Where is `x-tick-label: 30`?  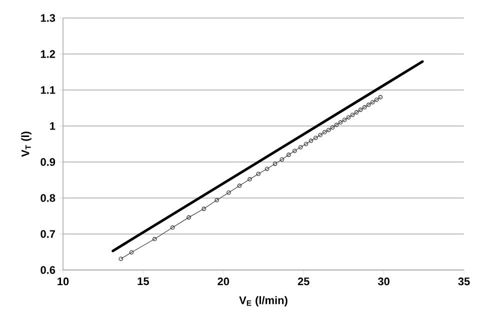
x-tick-label: 30 is located at coordinates (384, 282).